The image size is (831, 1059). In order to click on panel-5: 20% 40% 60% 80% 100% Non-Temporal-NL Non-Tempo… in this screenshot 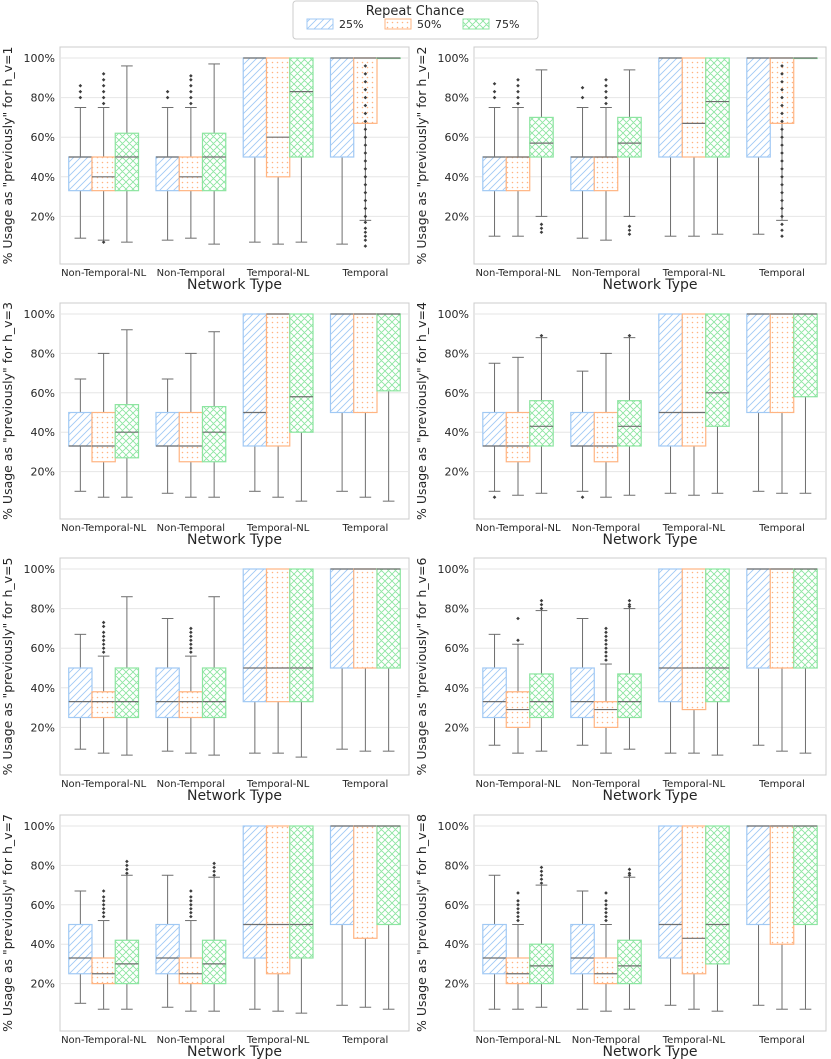, I will do `click(205, 680)`.